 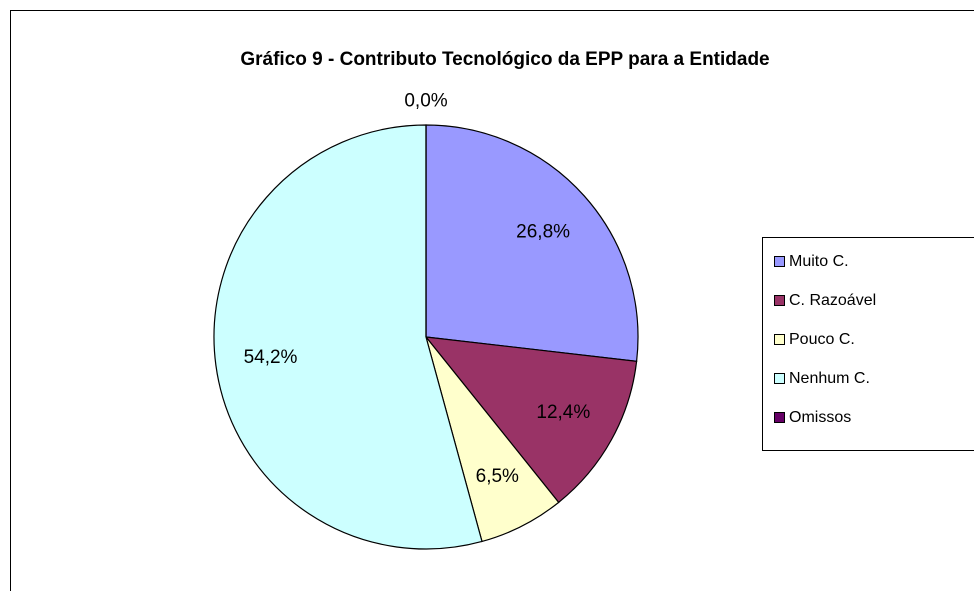 What do you see at coordinates (543, 232) in the screenshot?
I see `data-label: 26,8%` at bounding box center [543, 232].